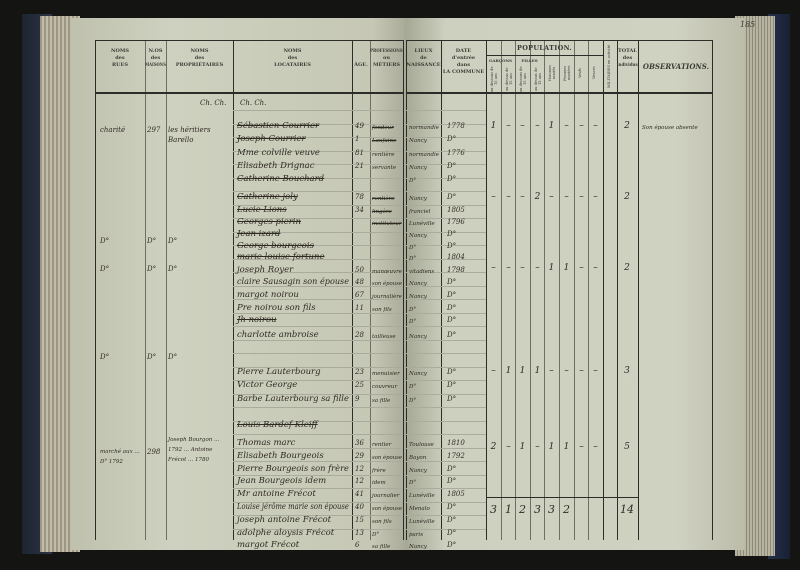  What do you see at coordinates (382, 445) in the screenshot?
I see `tenant-profession: rentier` at bounding box center [382, 445].